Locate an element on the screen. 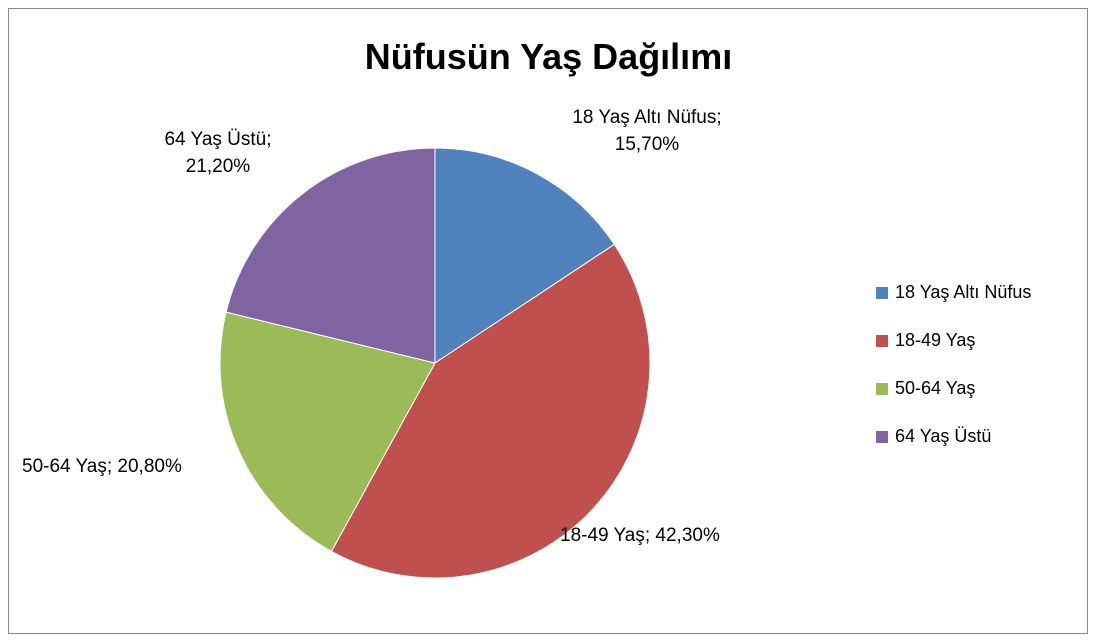 The width and height of the screenshot is (1097, 644). data-label: 64 Yaş Üstü; 21,20% is located at coordinates (218, 153).